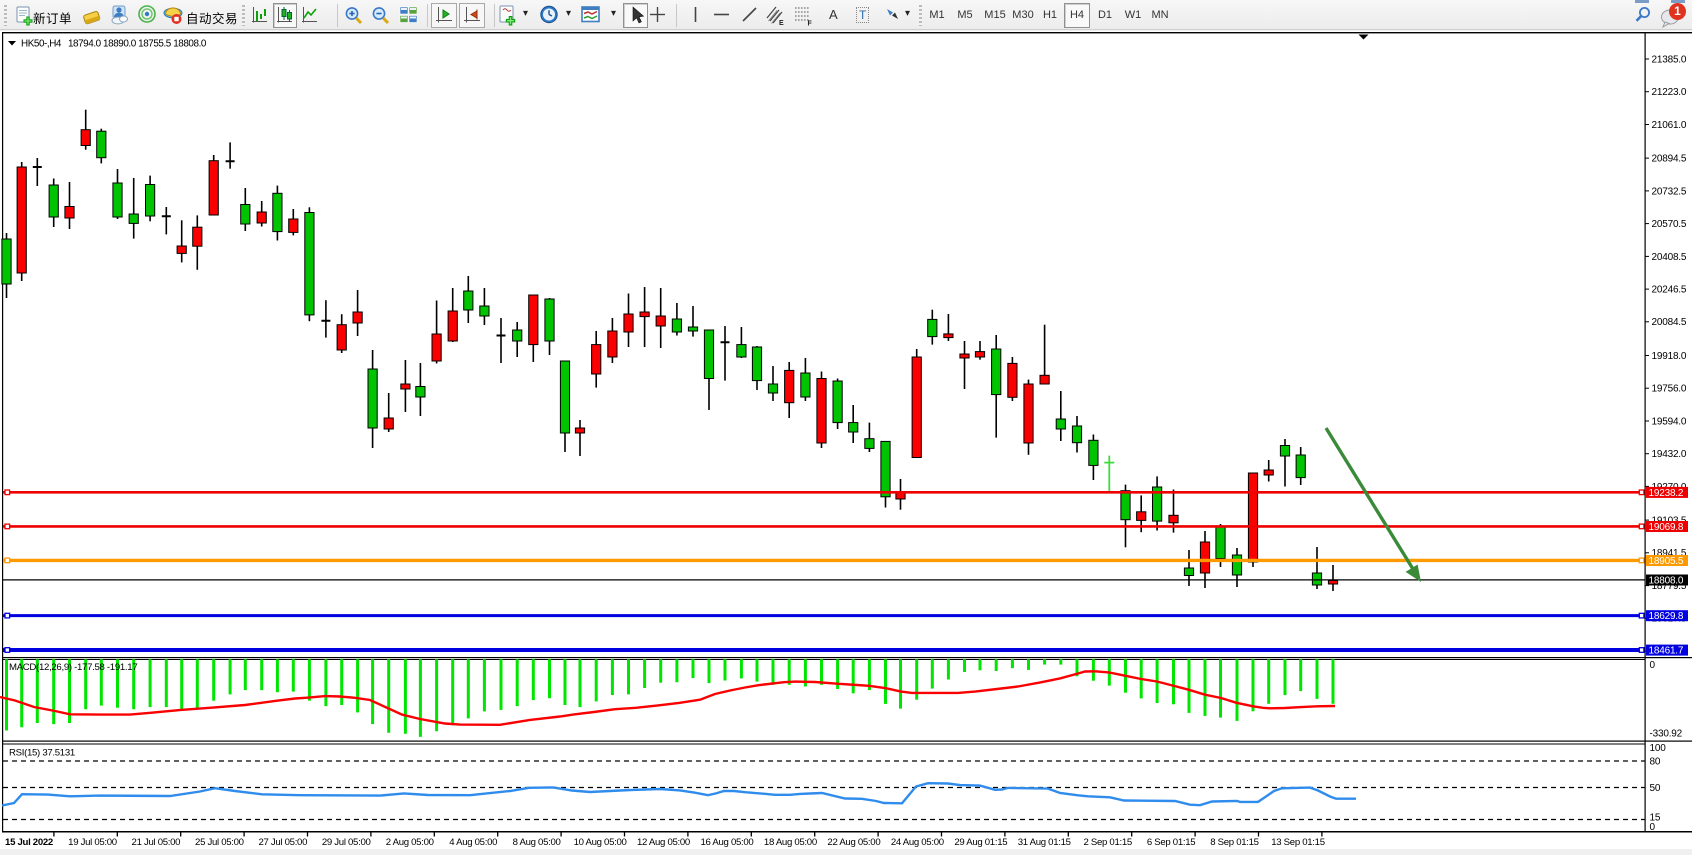 The height and width of the screenshot is (855, 1692). Describe the element at coordinates (1666, 561) in the screenshot. I see `svg-text: 18905.5` at that location.